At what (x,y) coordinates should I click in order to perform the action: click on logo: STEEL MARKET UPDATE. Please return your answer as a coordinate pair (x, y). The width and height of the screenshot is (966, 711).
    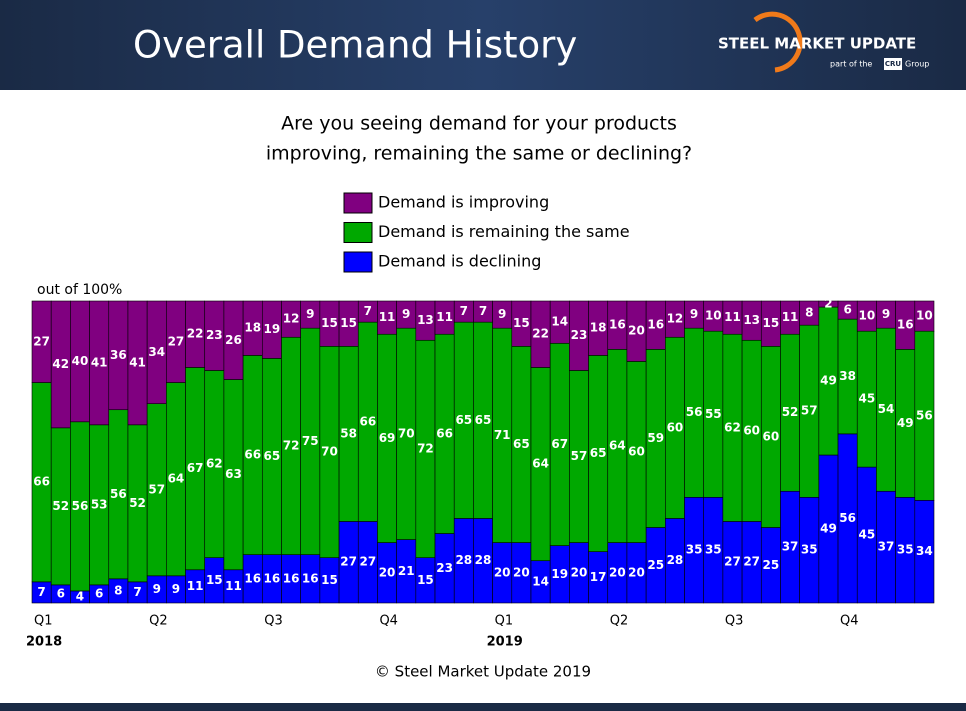
    Looking at the image, I should click on (817, 44).